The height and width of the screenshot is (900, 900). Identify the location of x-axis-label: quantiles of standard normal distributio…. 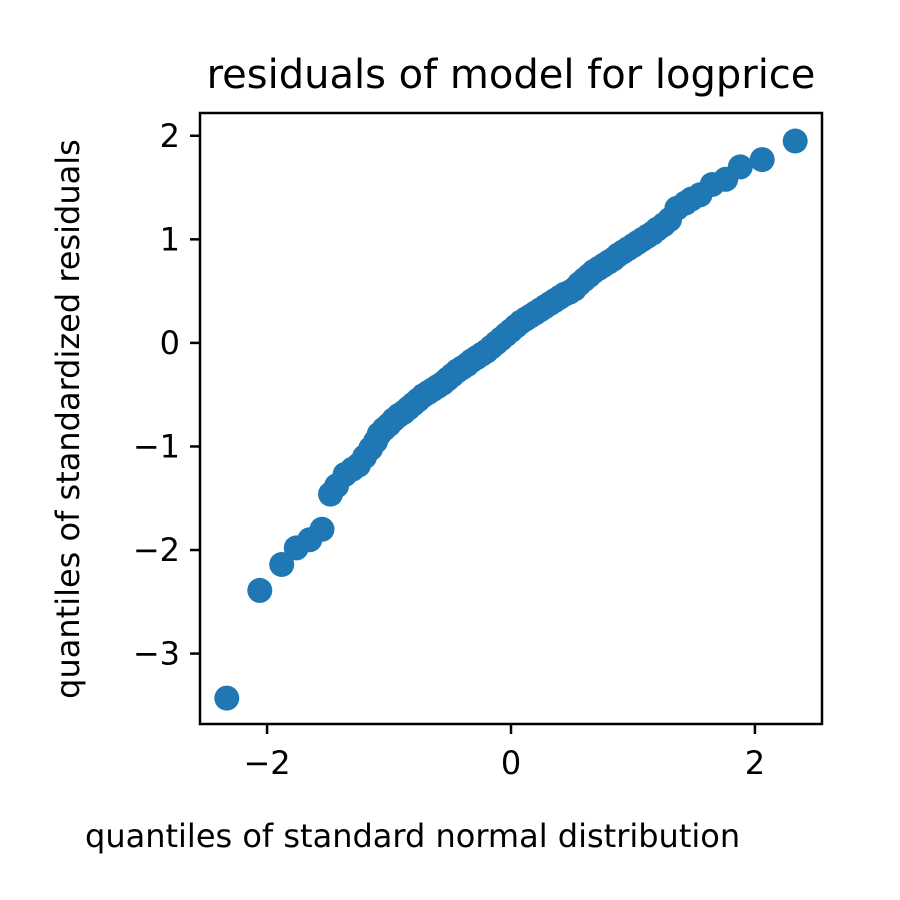
(412, 836).